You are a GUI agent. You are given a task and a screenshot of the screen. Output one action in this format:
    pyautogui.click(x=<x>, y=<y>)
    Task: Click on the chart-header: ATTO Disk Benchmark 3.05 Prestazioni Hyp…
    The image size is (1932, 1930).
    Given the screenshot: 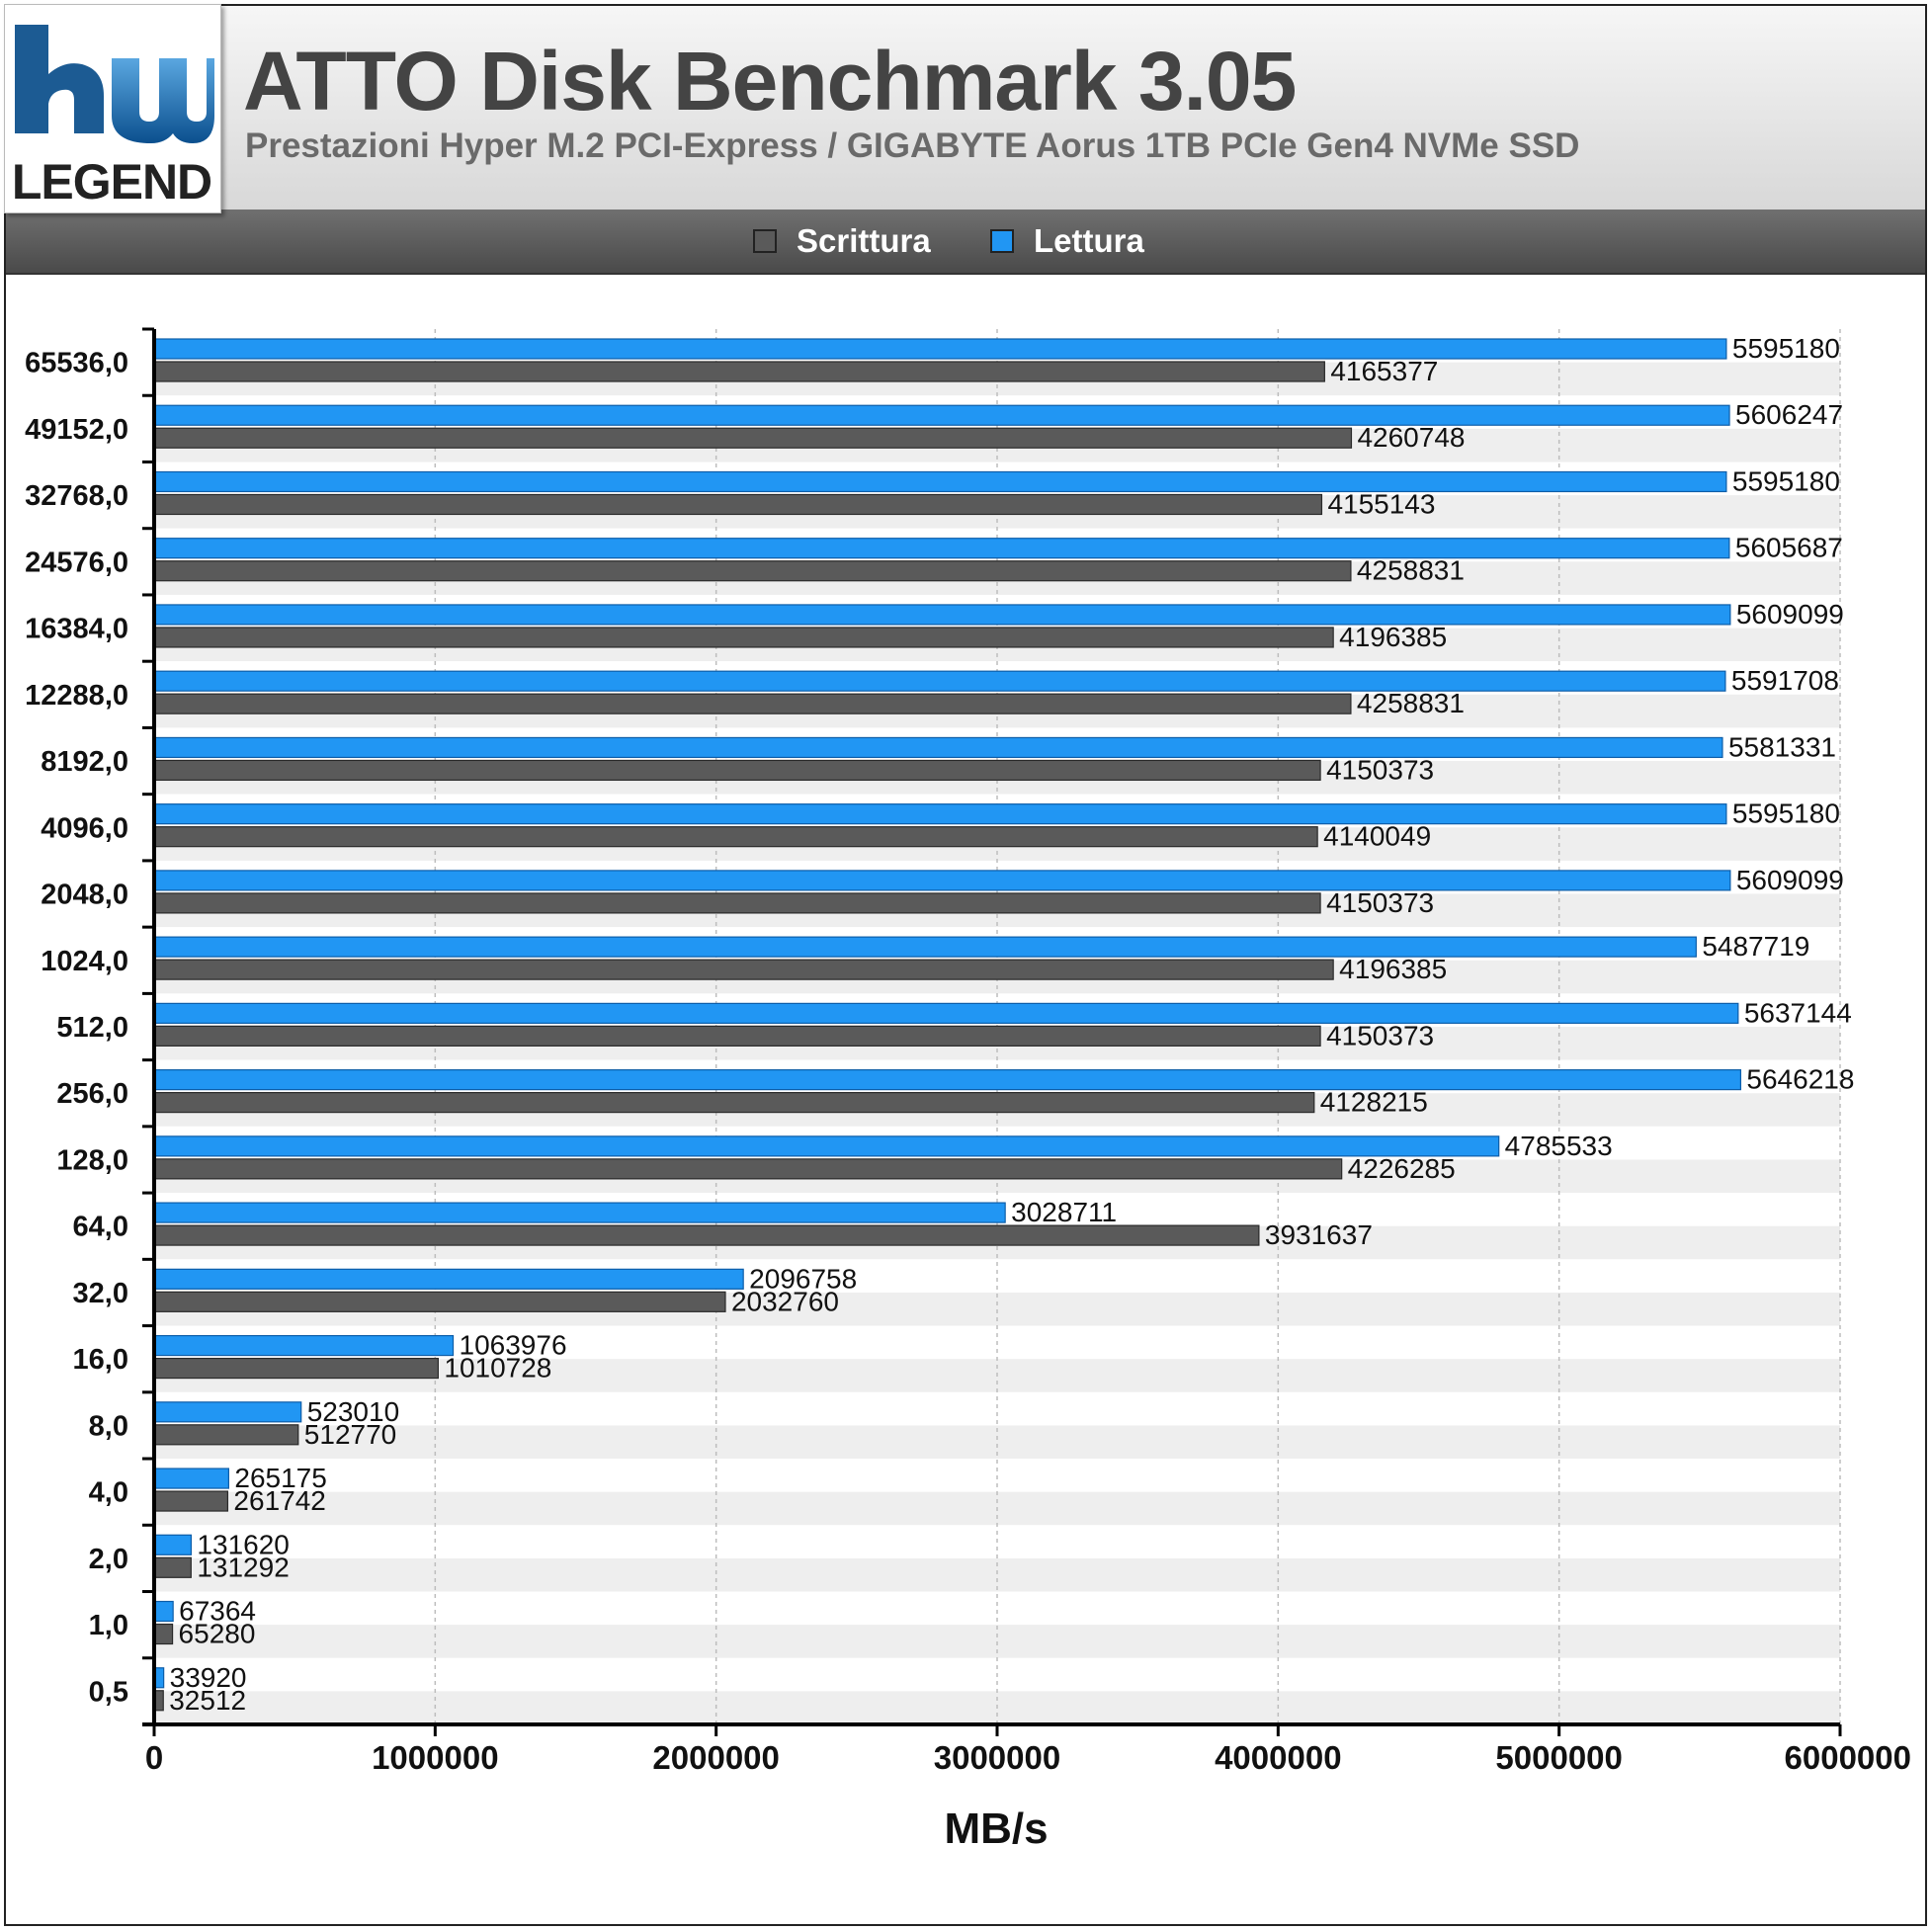 What is the action you would take?
    pyautogui.click(x=965, y=108)
    